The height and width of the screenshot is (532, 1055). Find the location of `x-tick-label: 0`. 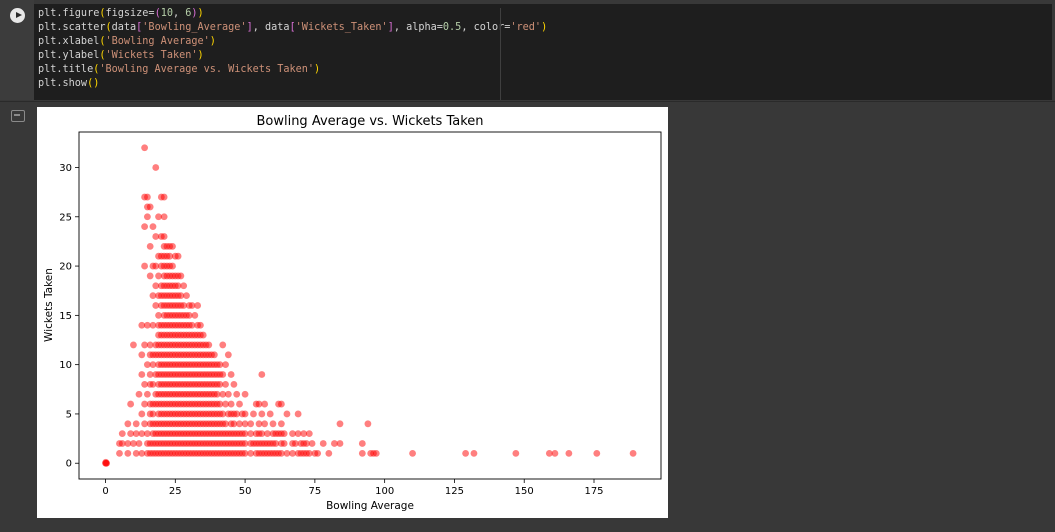

x-tick-label: 0 is located at coordinates (105, 491).